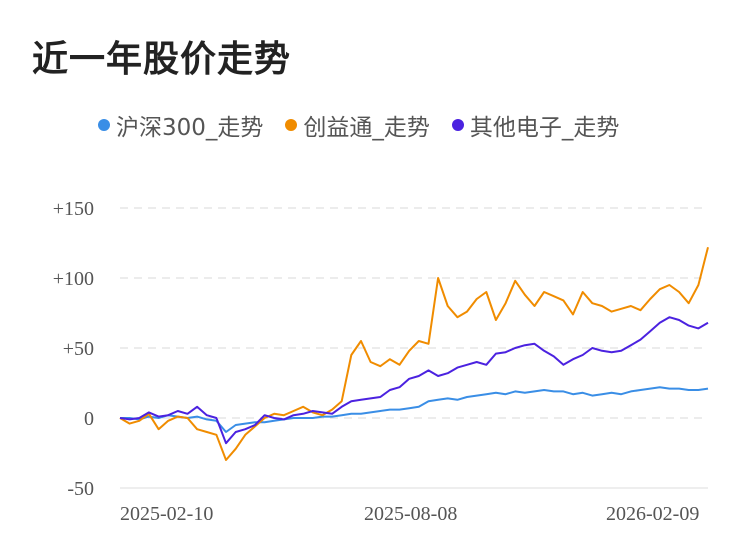 This screenshot has width=750, height=558. I want to click on y-axis-ticks: +150 +100 +50 0 -50, so click(73, 349).